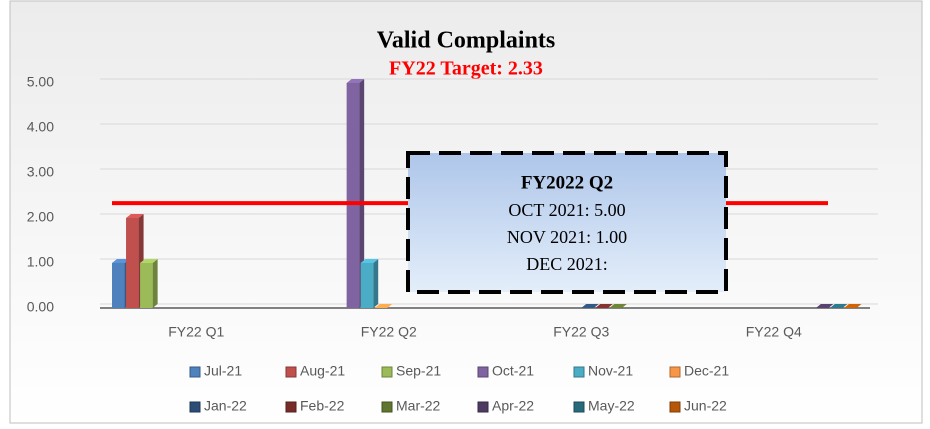  What do you see at coordinates (566, 210) in the screenshot?
I see `annotation-line: OCT 2021: 5.00` at bounding box center [566, 210].